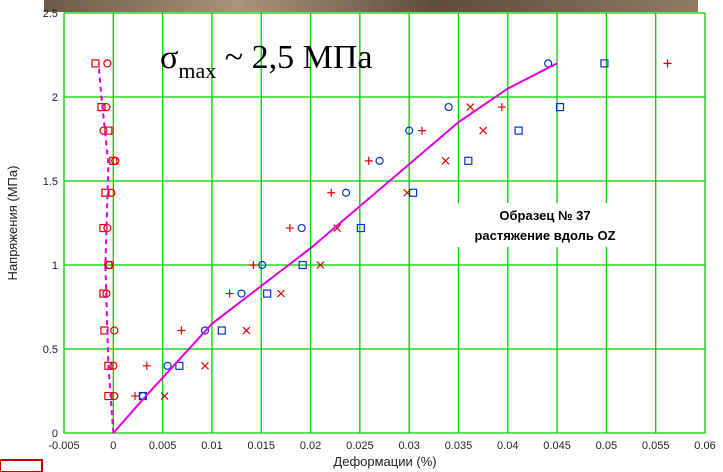 The width and height of the screenshot is (723, 472). Describe the element at coordinates (55, 98) in the screenshot. I see `y-tick-label: 2` at that location.